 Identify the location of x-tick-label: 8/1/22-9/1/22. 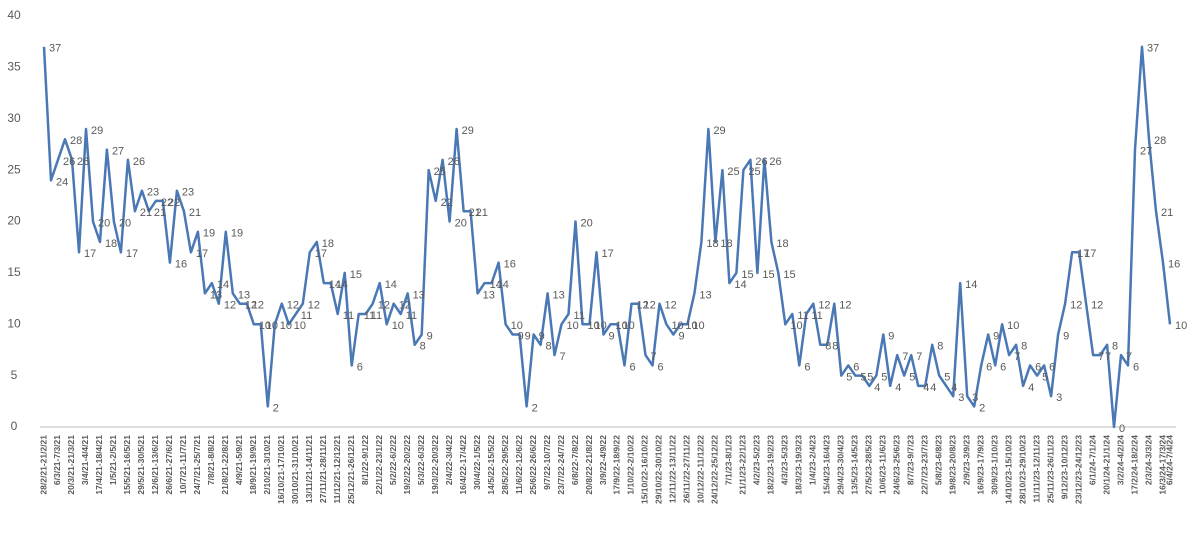
(365, 460).